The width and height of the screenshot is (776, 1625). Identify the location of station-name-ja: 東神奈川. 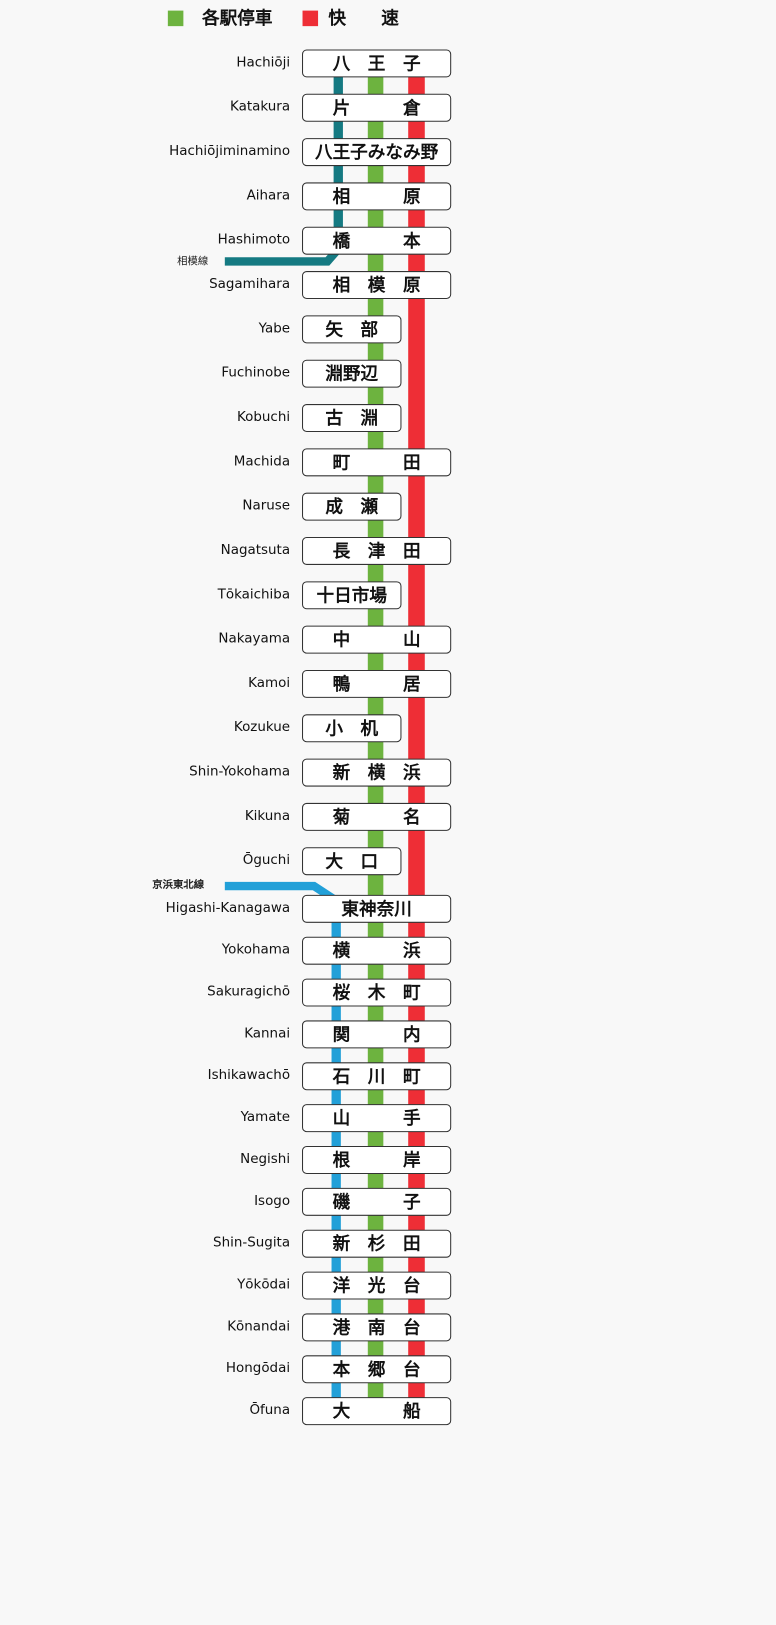
(376, 909).